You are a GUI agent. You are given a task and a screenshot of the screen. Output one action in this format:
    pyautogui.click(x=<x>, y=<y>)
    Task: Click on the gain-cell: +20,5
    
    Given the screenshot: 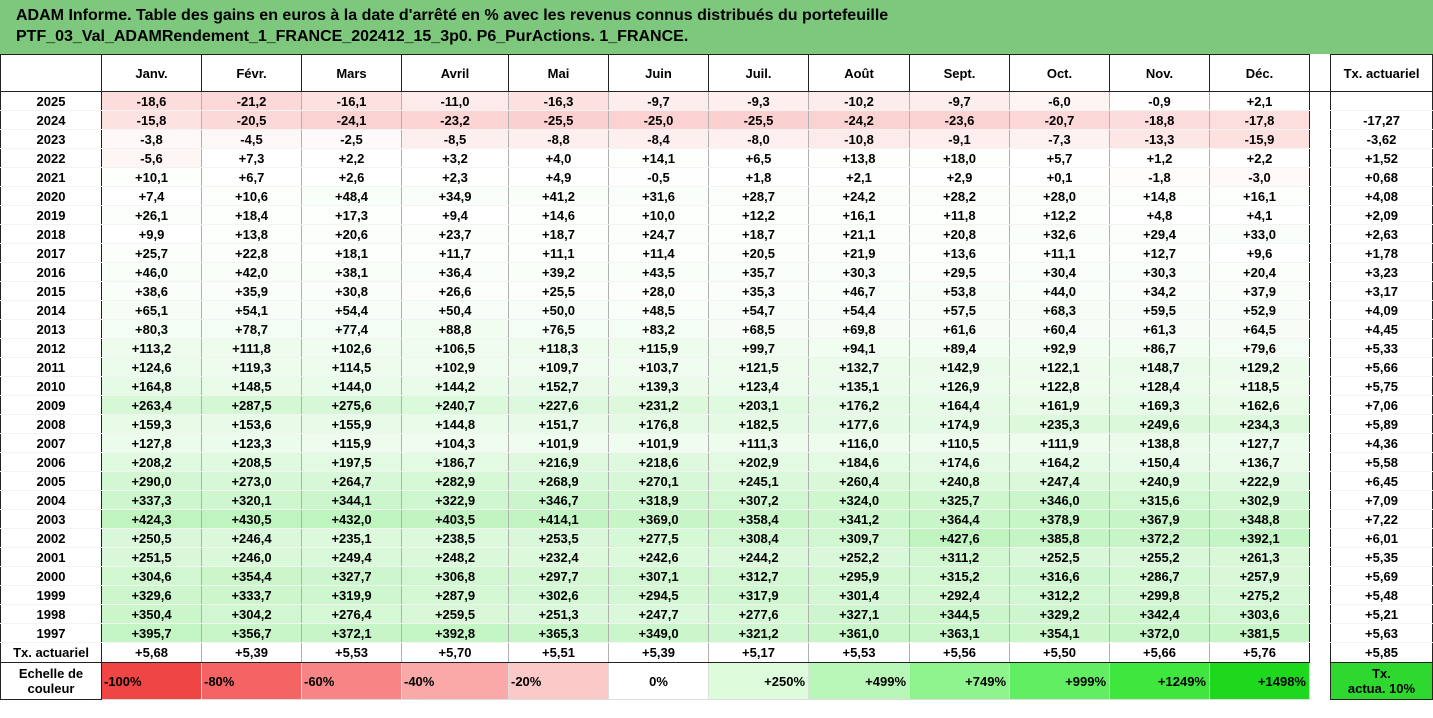 What is the action you would take?
    pyautogui.click(x=758, y=253)
    